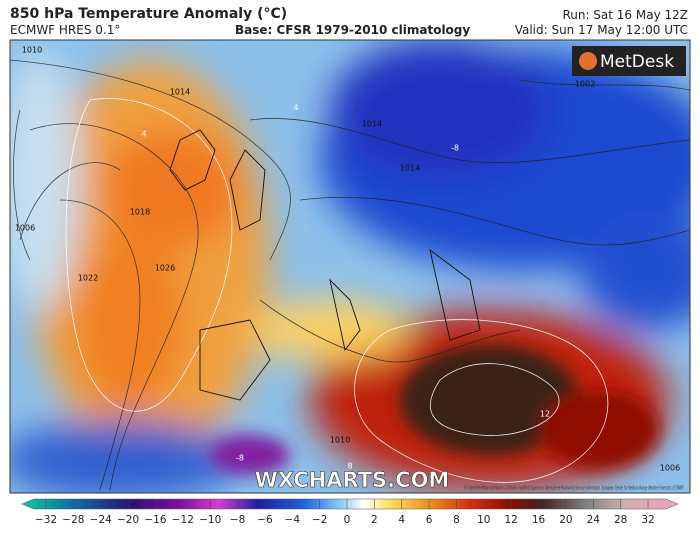  Describe the element at coordinates (210, 520) in the screenshot. I see `colorbar-label: −10` at that location.